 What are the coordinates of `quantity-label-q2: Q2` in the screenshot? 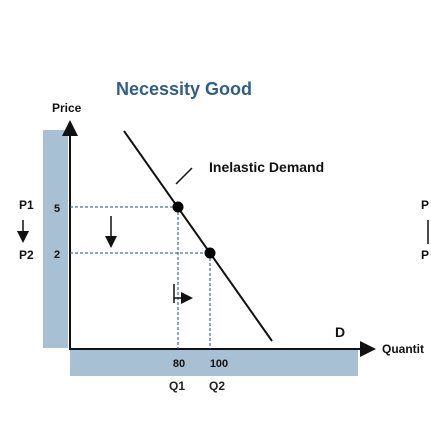 It's located at (217, 386).